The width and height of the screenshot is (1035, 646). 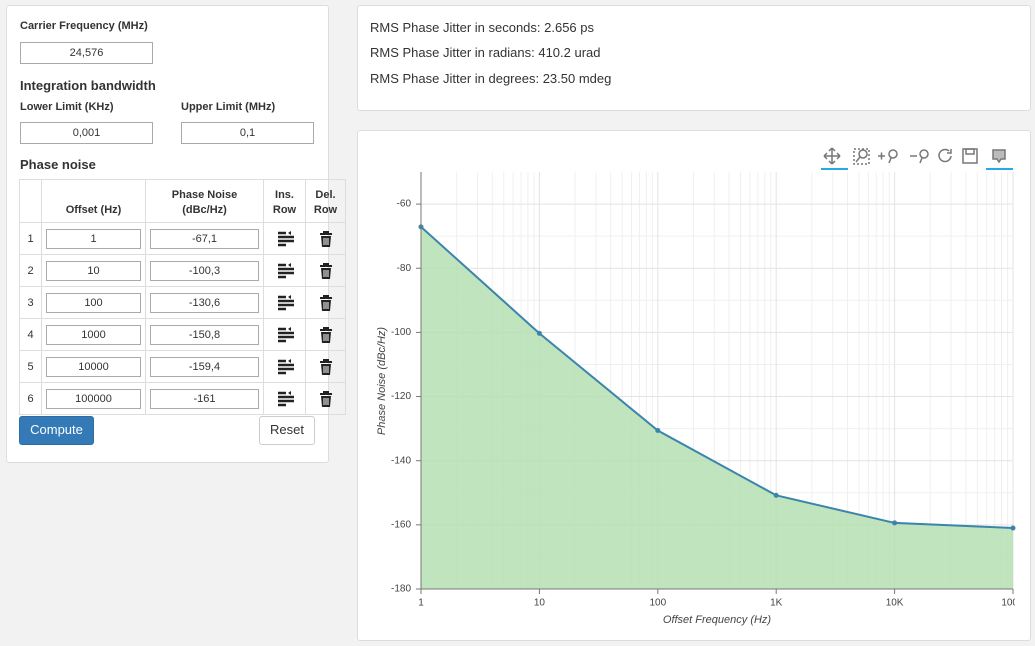 What do you see at coordinates (1013, 603) in the screenshot?
I see `x-tick-label: 100K` at bounding box center [1013, 603].